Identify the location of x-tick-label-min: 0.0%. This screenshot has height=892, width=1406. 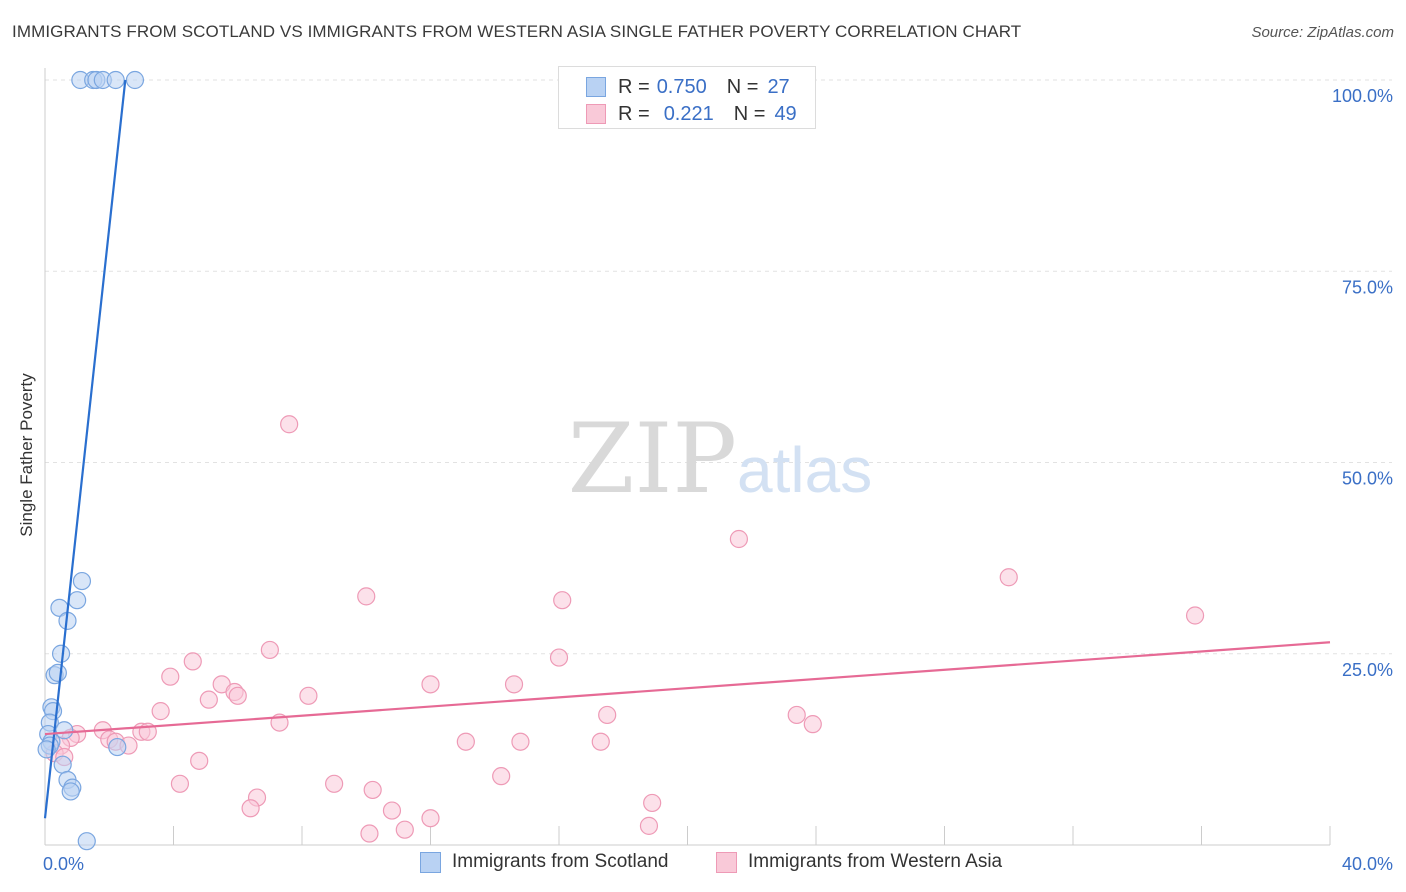
(63, 864).